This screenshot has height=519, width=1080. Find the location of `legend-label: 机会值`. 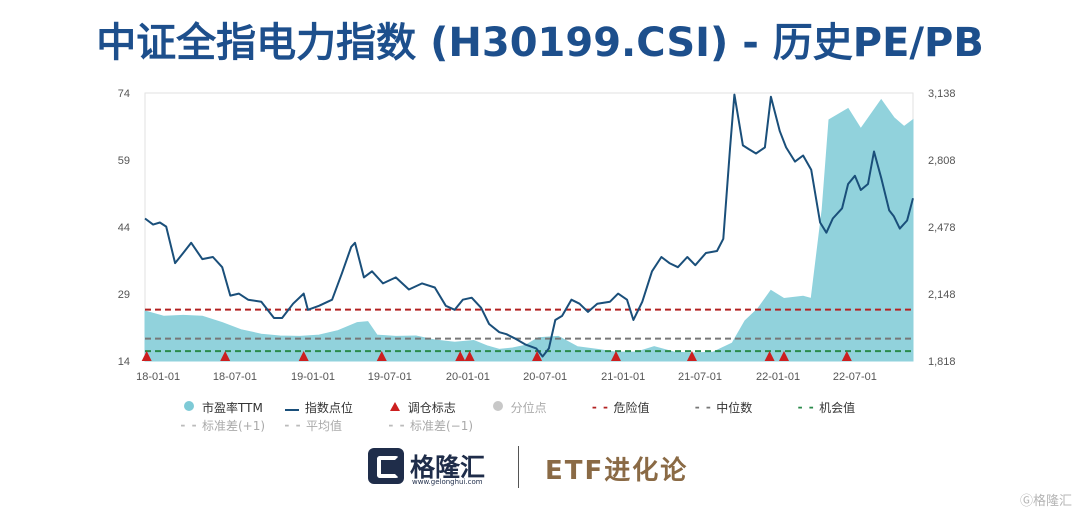

legend-label: 机会值 is located at coordinates (837, 407).